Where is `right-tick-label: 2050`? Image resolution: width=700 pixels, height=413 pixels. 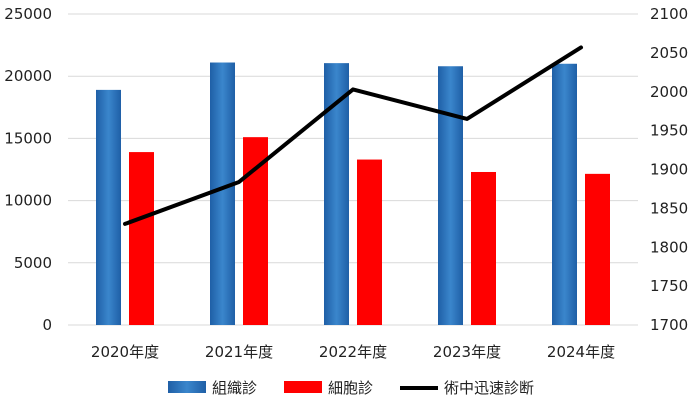
right-tick-label: 2050 is located at coordinates (669, 53).